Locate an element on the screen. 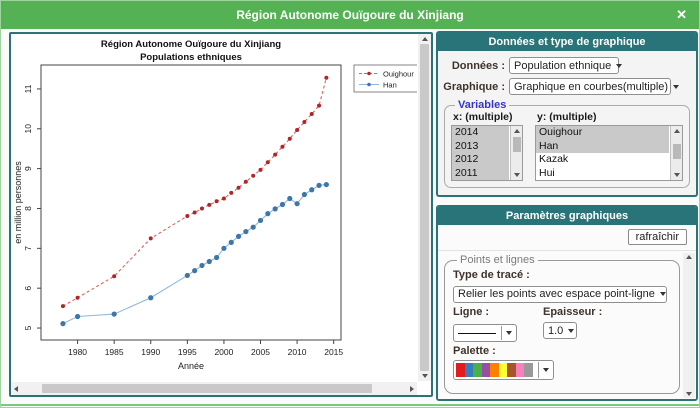 This screenshot has width=700, height=408. graph-params-panel-header: Paramètres graphiques is located at coordinates (567, 216).